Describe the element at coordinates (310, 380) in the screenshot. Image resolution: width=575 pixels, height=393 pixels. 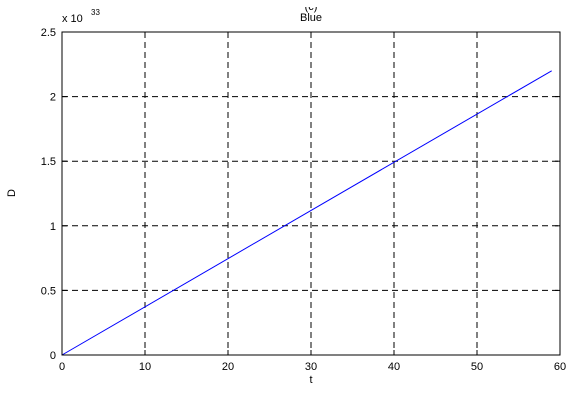
I see `x-axis-label: t` at that location.